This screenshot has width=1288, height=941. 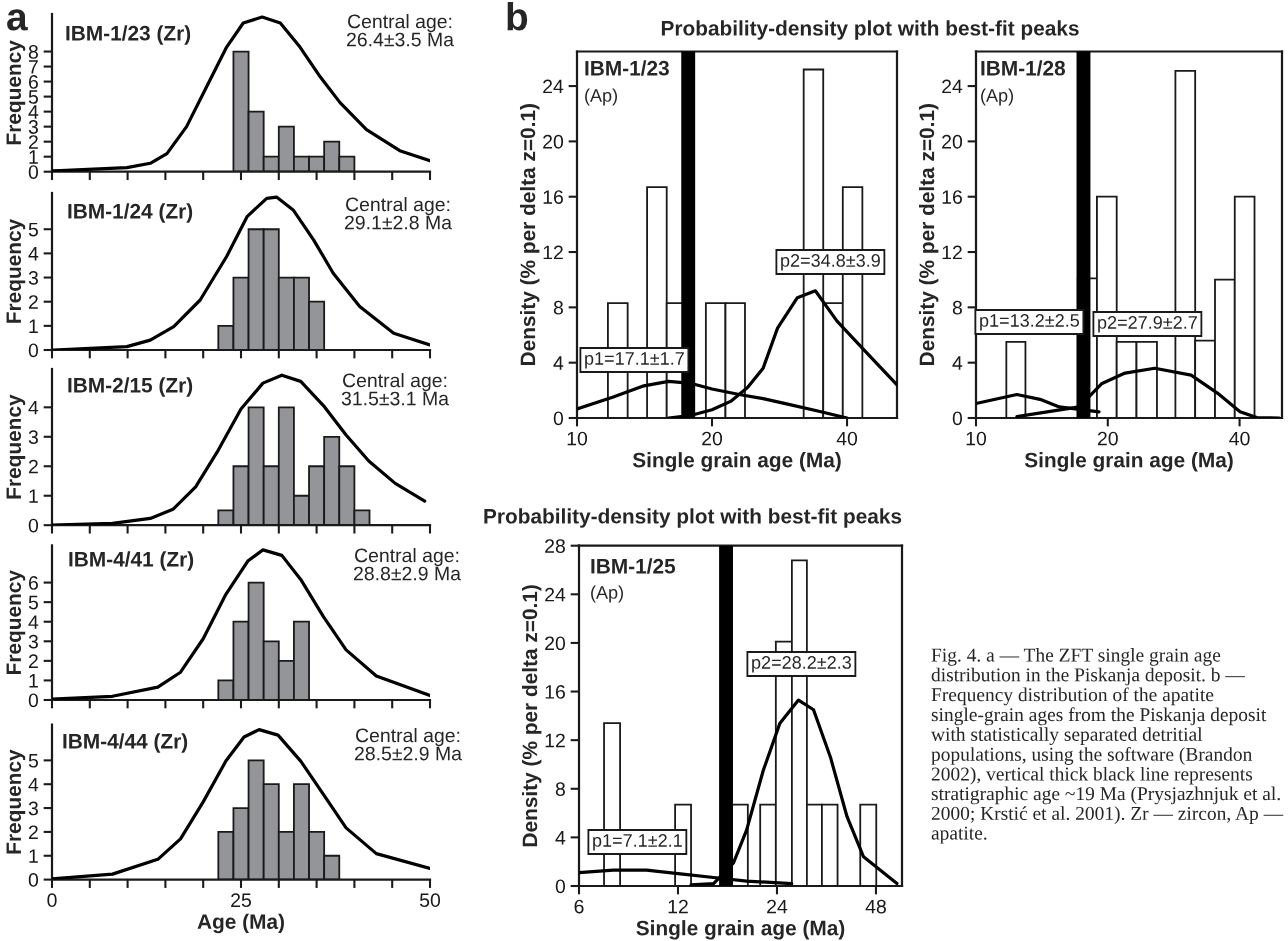 I want to click on text: a, so click(x=17, y=20).